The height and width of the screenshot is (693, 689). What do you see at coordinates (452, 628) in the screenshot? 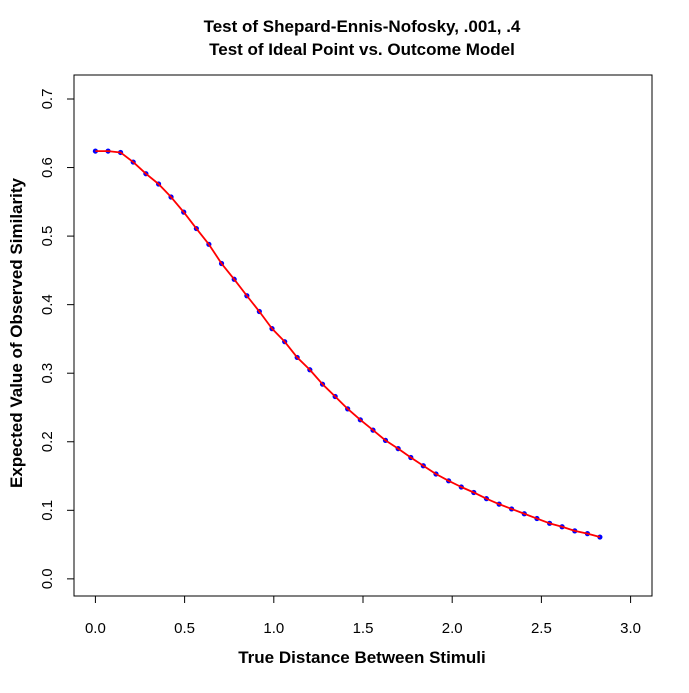
I see `x-tick-label: 2.0` at bounding box center [452, 628].